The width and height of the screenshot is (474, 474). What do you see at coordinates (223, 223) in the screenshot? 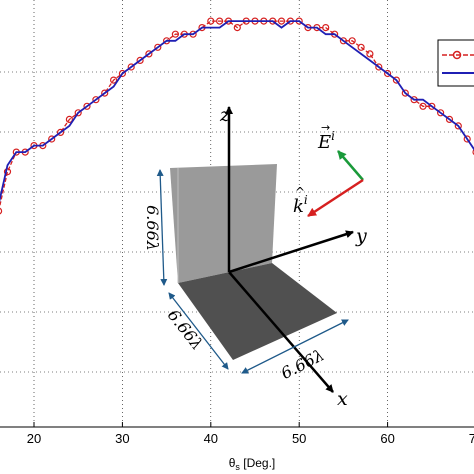
I see `vertical-plate` at bounding box center [223, 223].